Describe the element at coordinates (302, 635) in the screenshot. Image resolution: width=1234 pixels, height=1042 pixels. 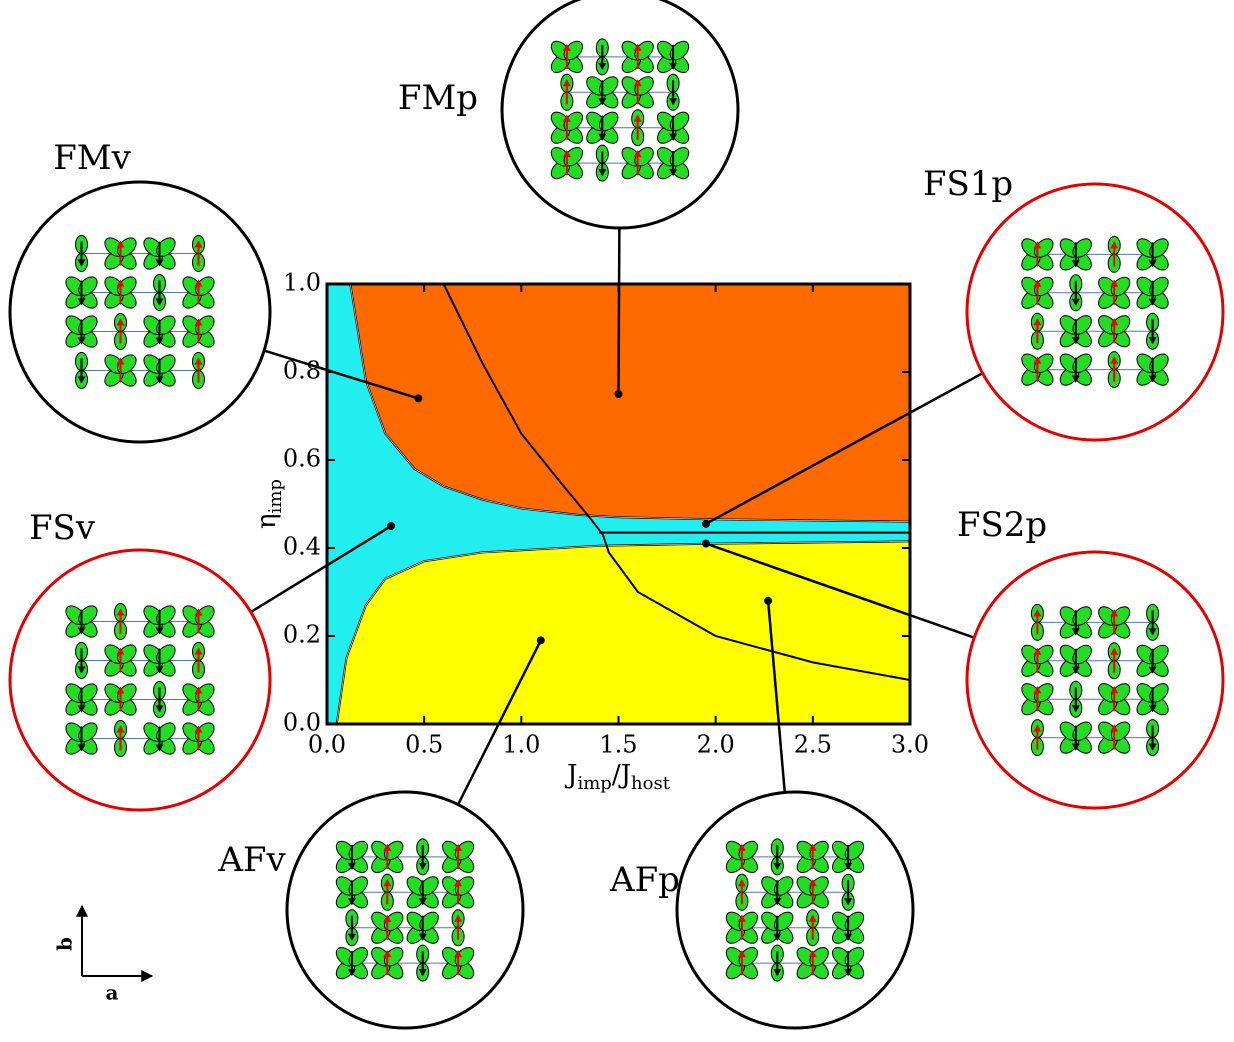
I see `y-tick-label: 0.2` at that location.